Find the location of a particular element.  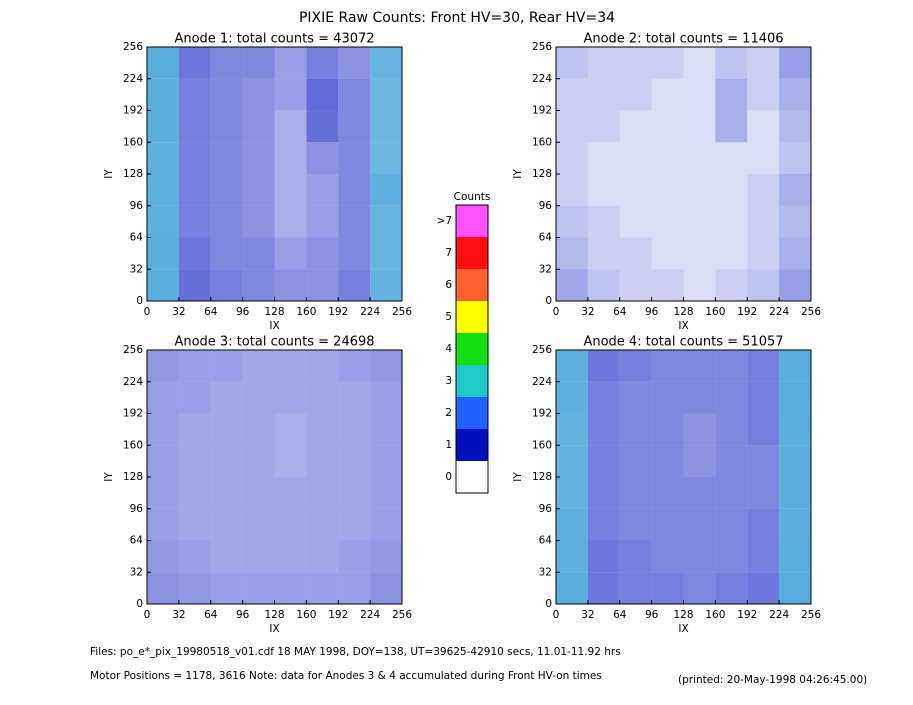

x-tick-label: 192 is located at coordinates (338, 615).